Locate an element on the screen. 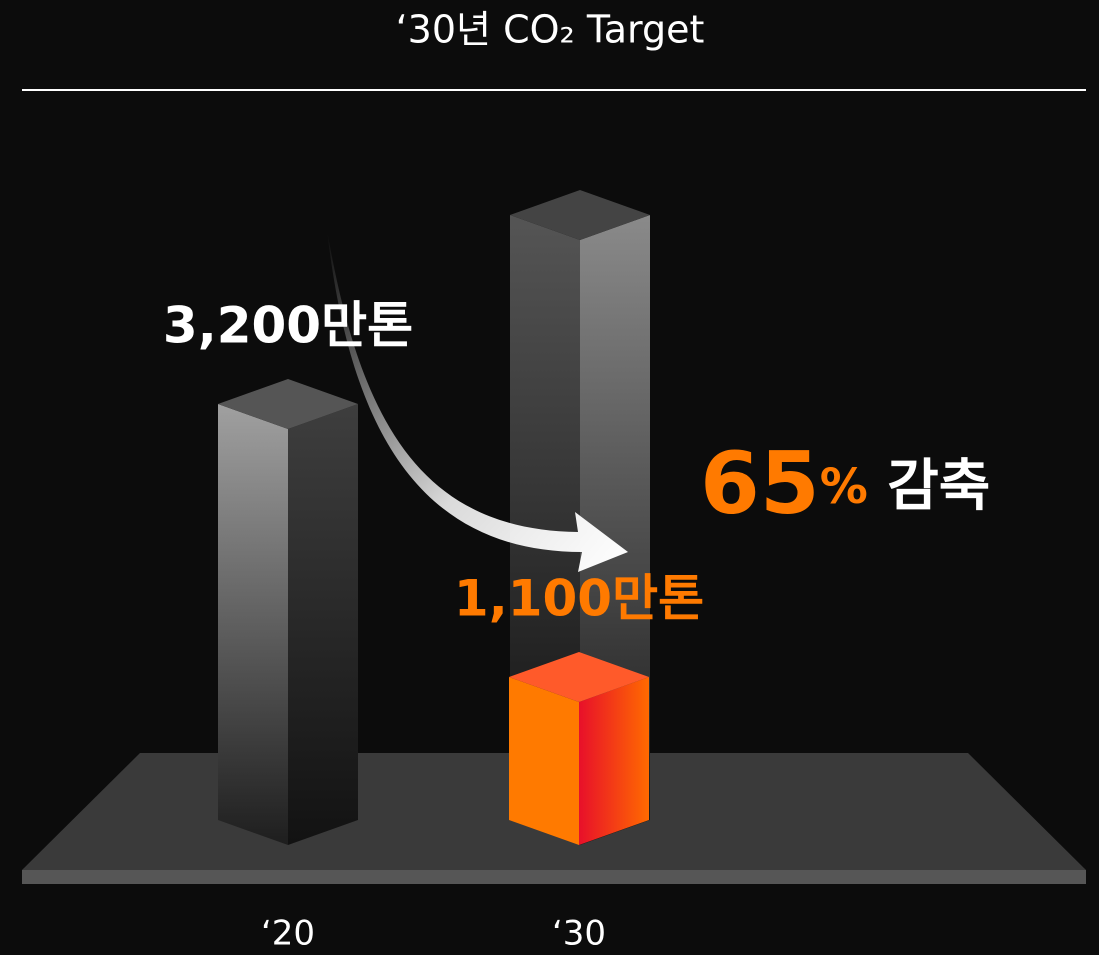  value-label: 1,100만톤 is located at coordinates (579, 599).